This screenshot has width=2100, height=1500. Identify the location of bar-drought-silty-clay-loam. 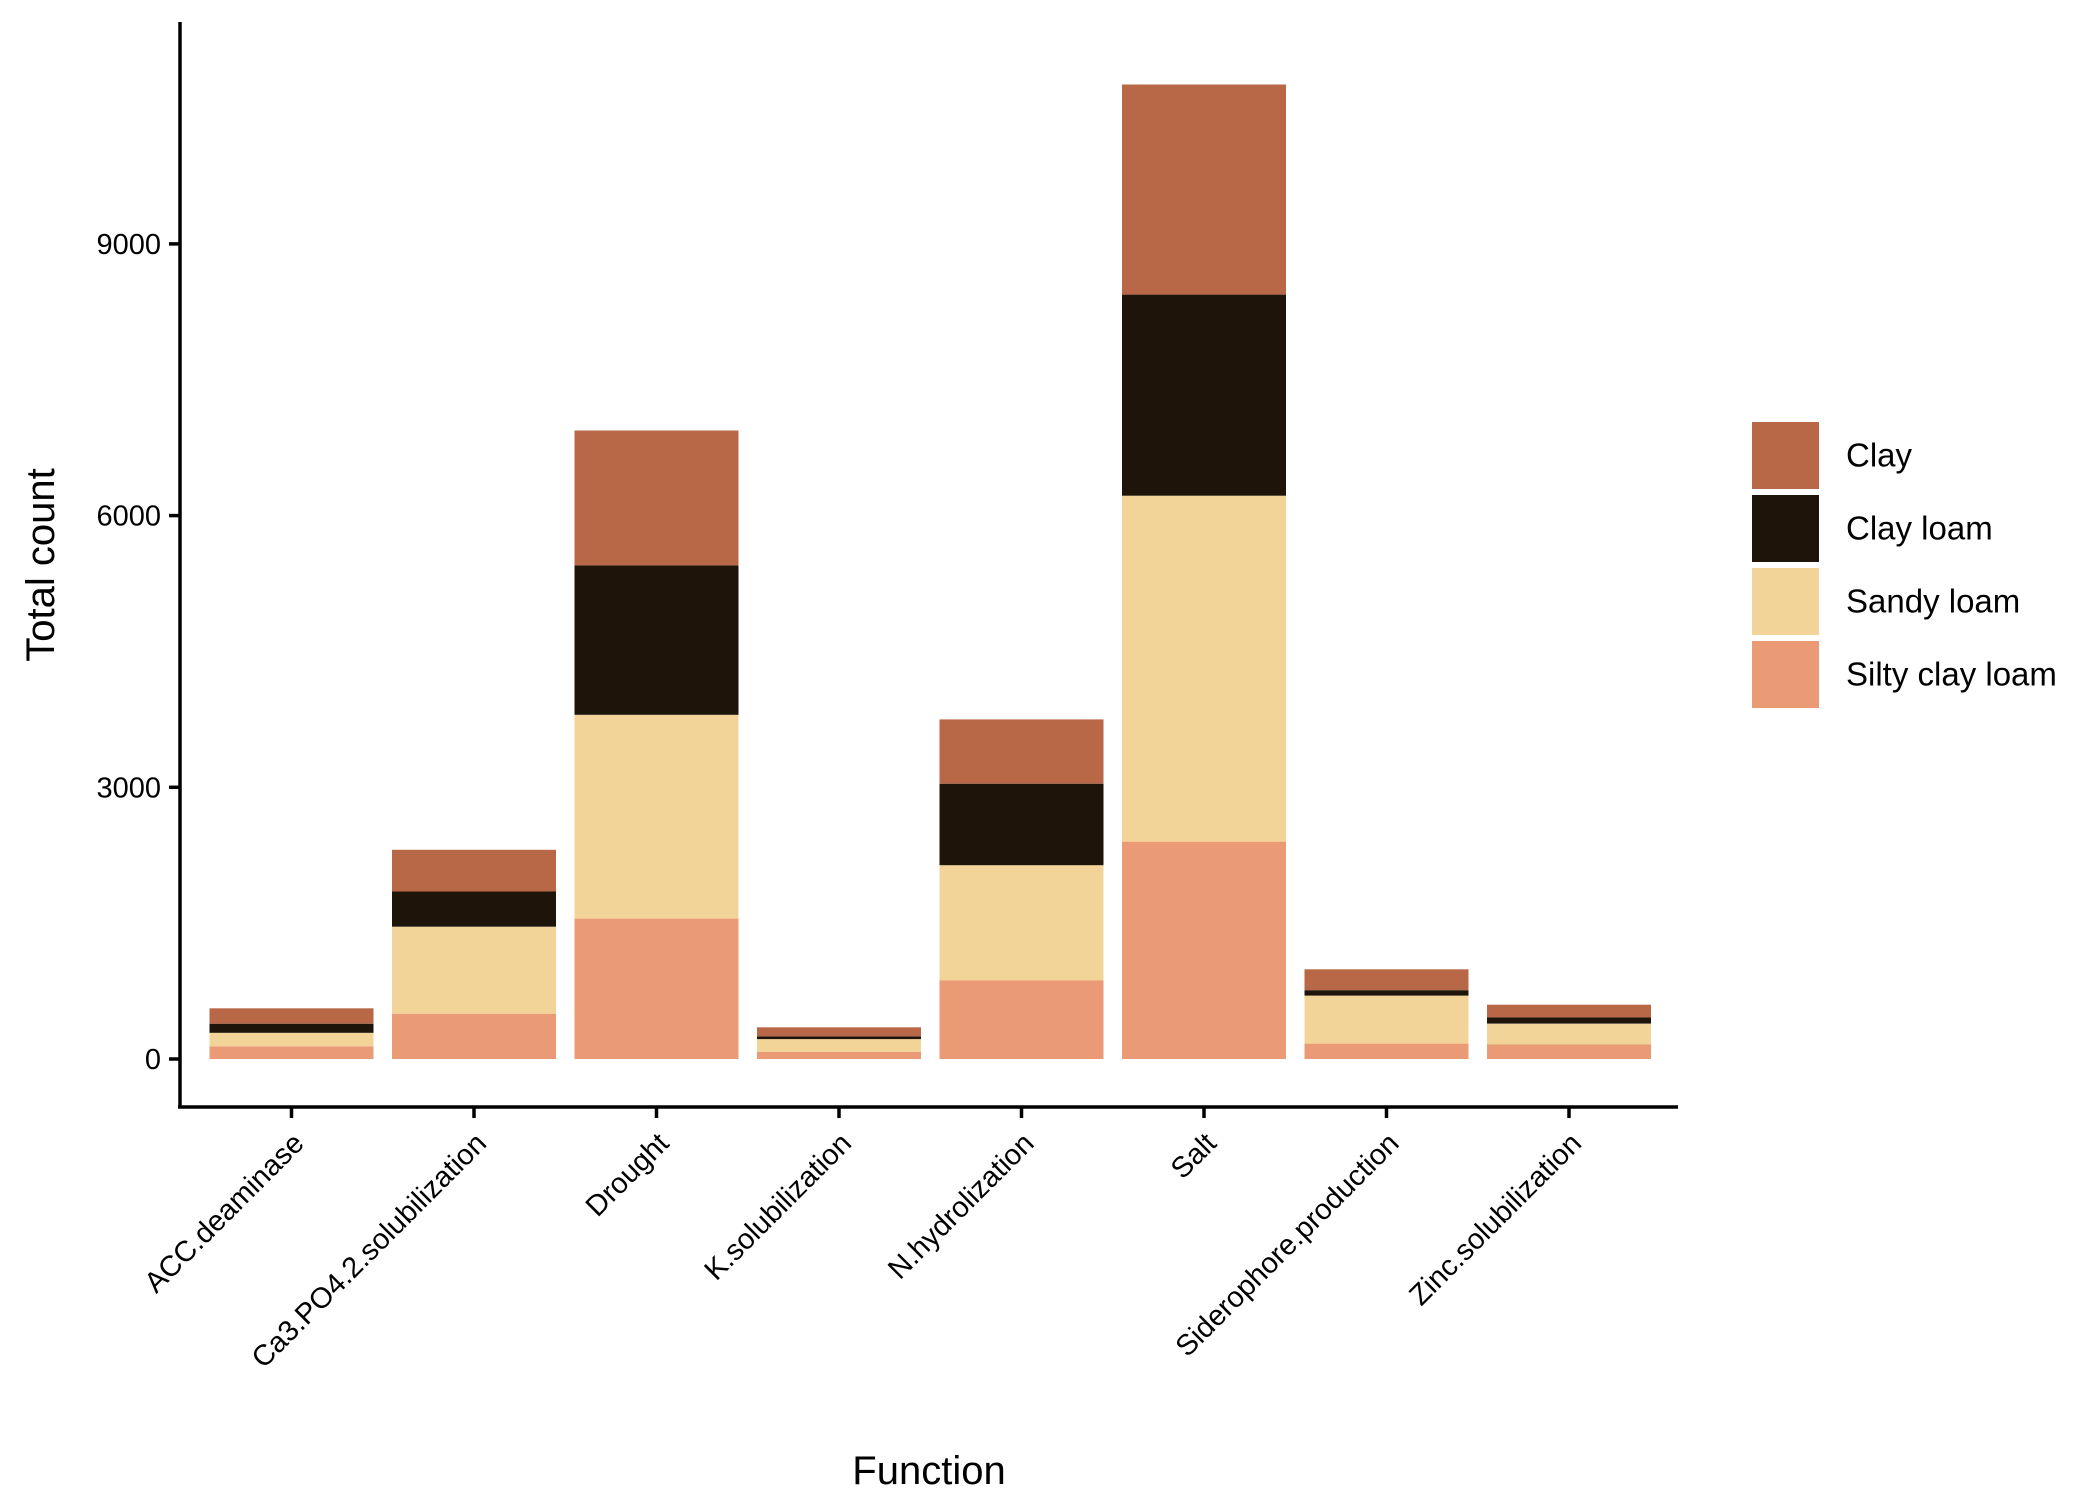
(656, 988).